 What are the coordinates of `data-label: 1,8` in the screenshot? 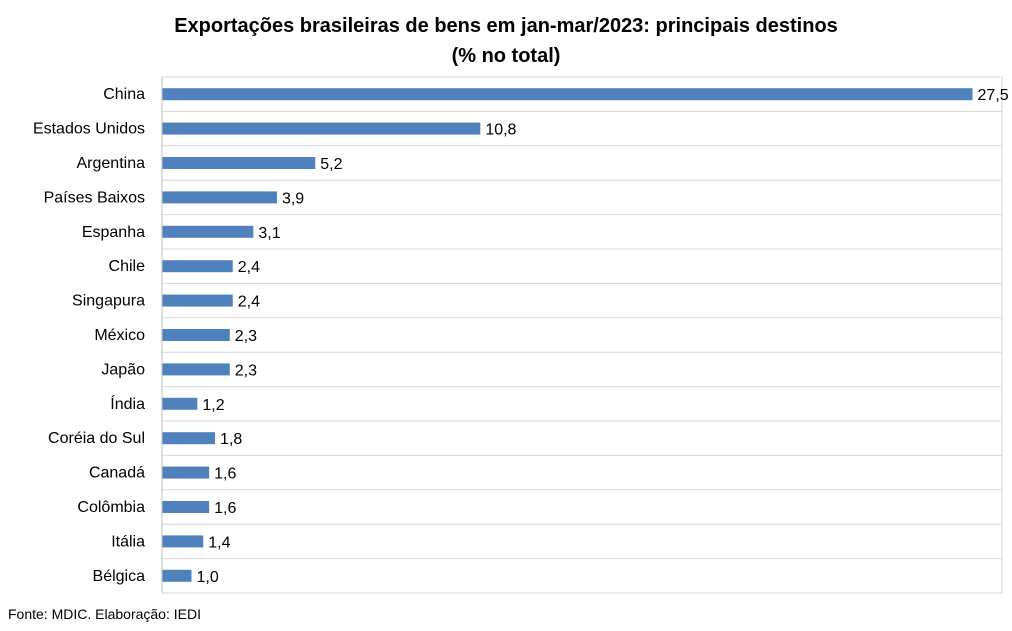 It's located at (231, 439).